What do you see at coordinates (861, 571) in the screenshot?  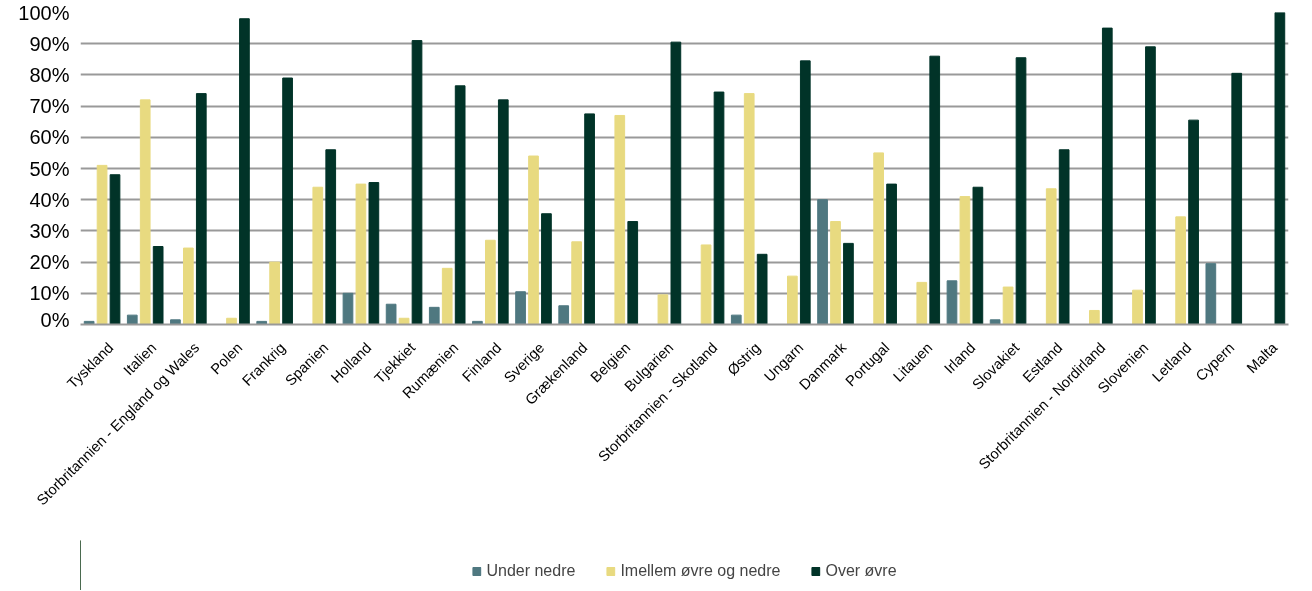 I see `legend-label: Over øvre` at bounding box center [861, 571].